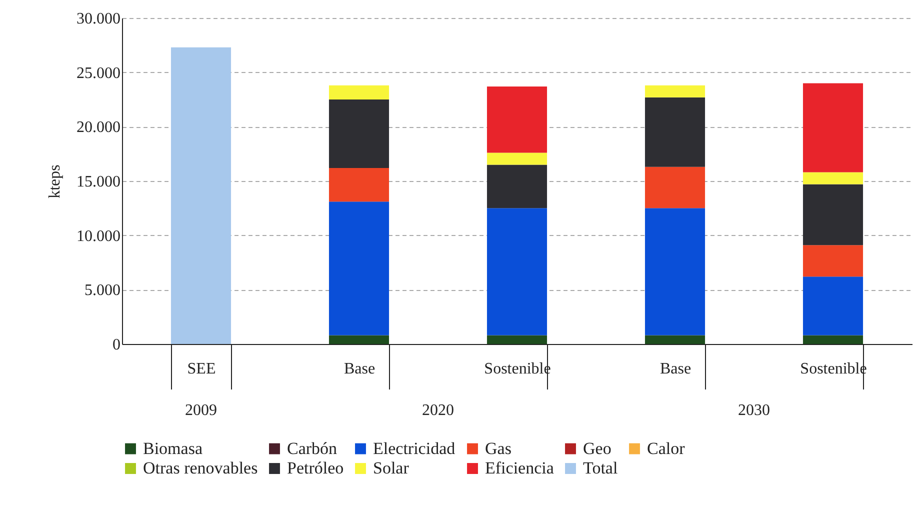  What do you see at coordinates (98, 73) in the screenshot?
I see `y-tick-label: 25.000` at bounding box center [98, 73].